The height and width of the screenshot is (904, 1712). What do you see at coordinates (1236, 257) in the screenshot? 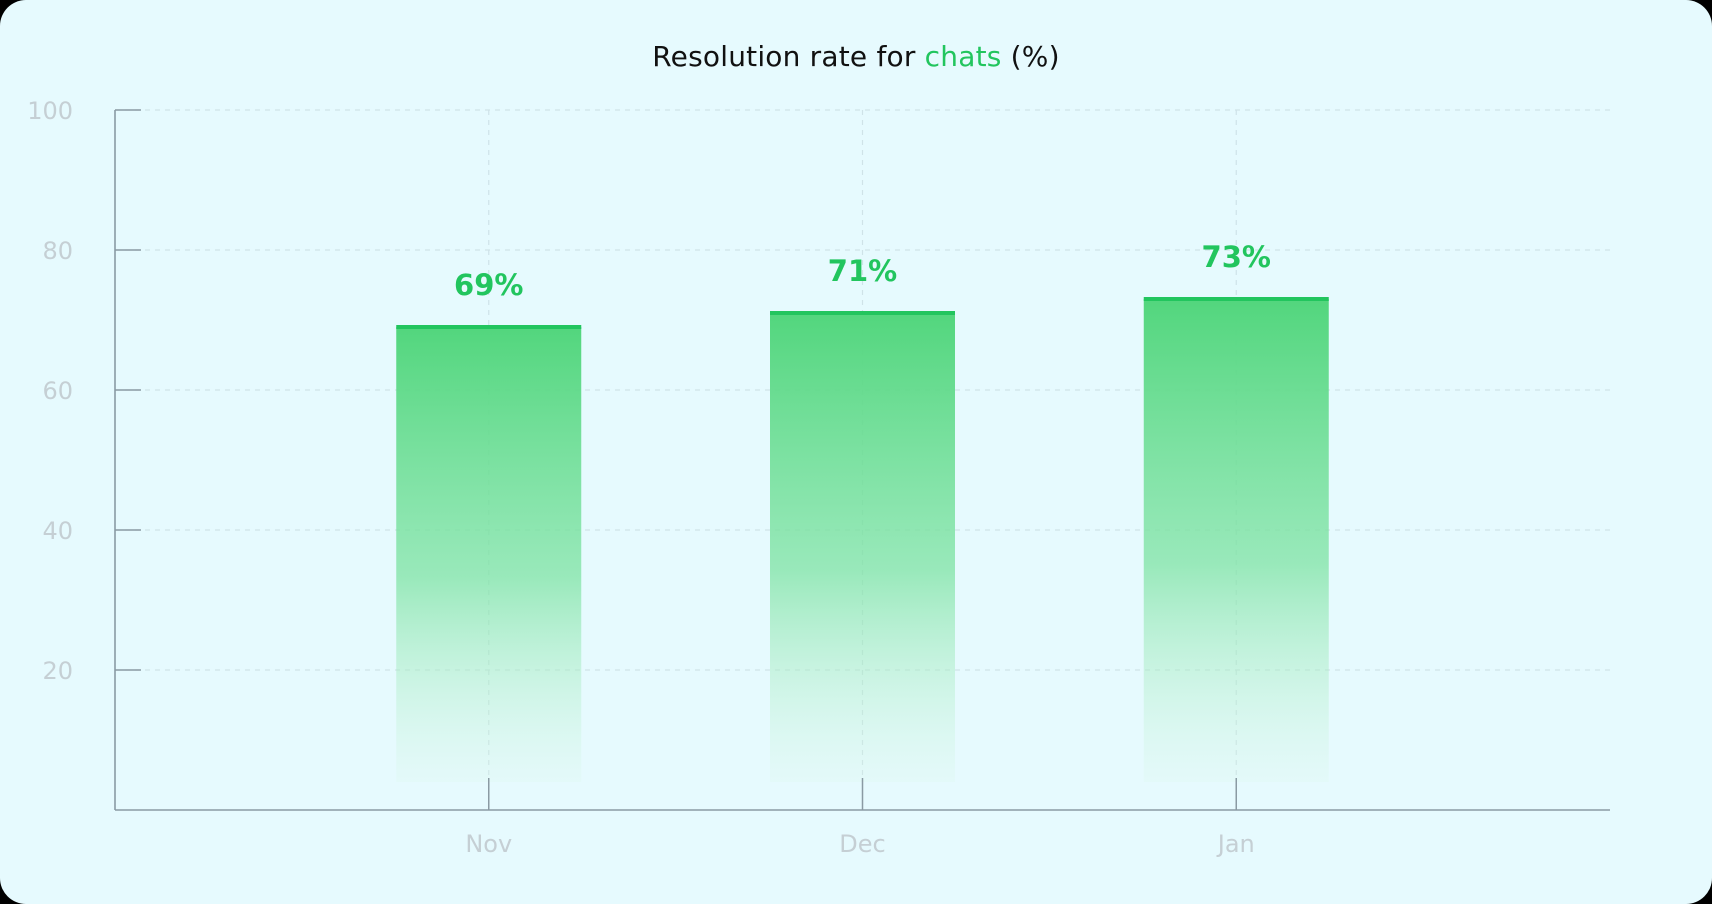
I see `value-label: 73%` at bounding box center [1236, 257].